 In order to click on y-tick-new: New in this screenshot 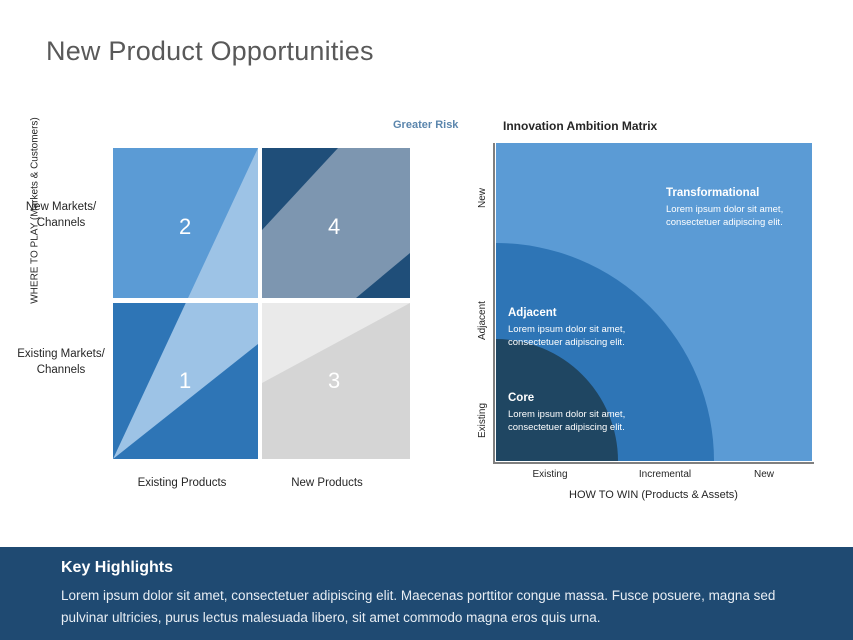, I will do `click(482, 197)`.